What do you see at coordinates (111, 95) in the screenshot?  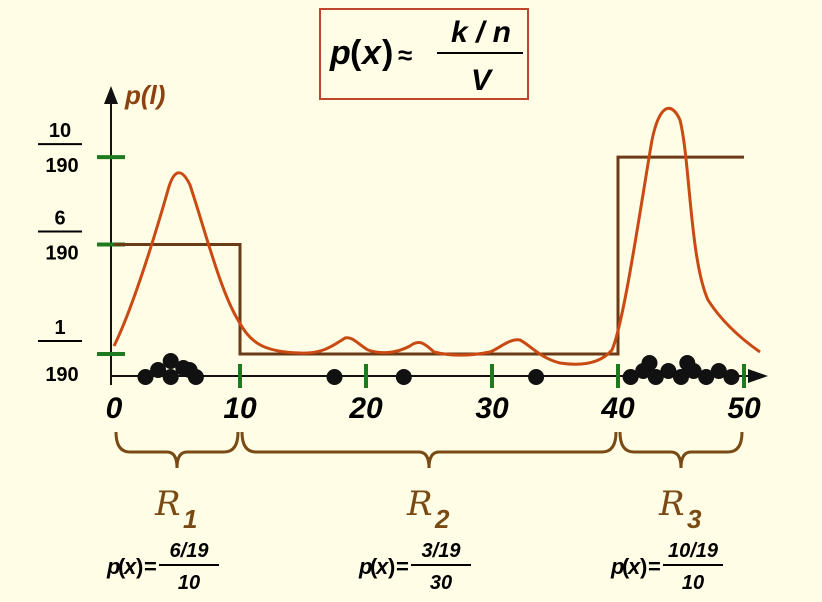 I see `y-axis-arrow` at bounding box center [111, 95].